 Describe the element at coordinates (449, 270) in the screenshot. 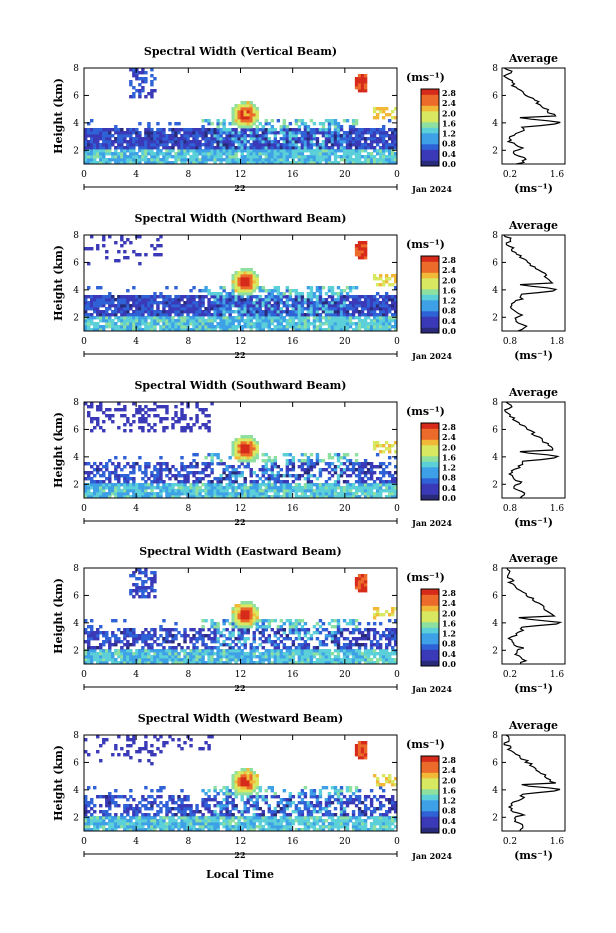

I see `colorbar-tick-label: 2.4` at that location.